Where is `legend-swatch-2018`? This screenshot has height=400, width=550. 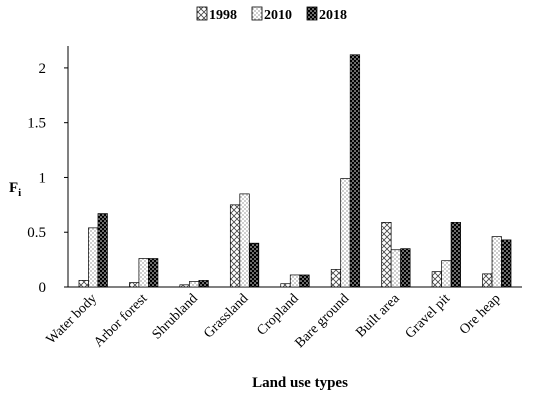
legend-swatch-2018 is located at coordinates (312, 13).